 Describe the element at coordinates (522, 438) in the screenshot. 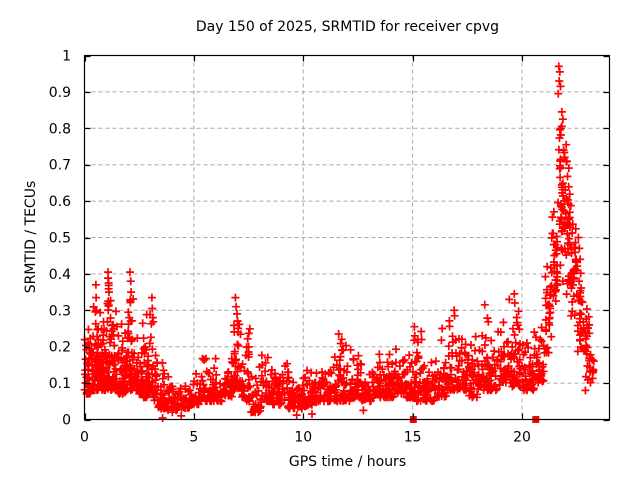

I see `x-tick-label: 20` at that location.